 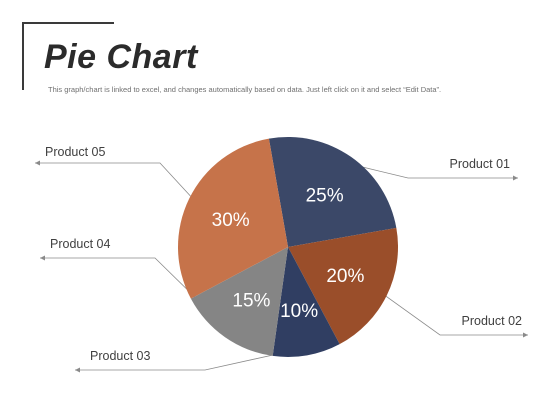 What do you see at coordinates (345, 276) in the screenshot?
I see `slice-value-label-product-02: 20%` at bounding box center [345, 276].